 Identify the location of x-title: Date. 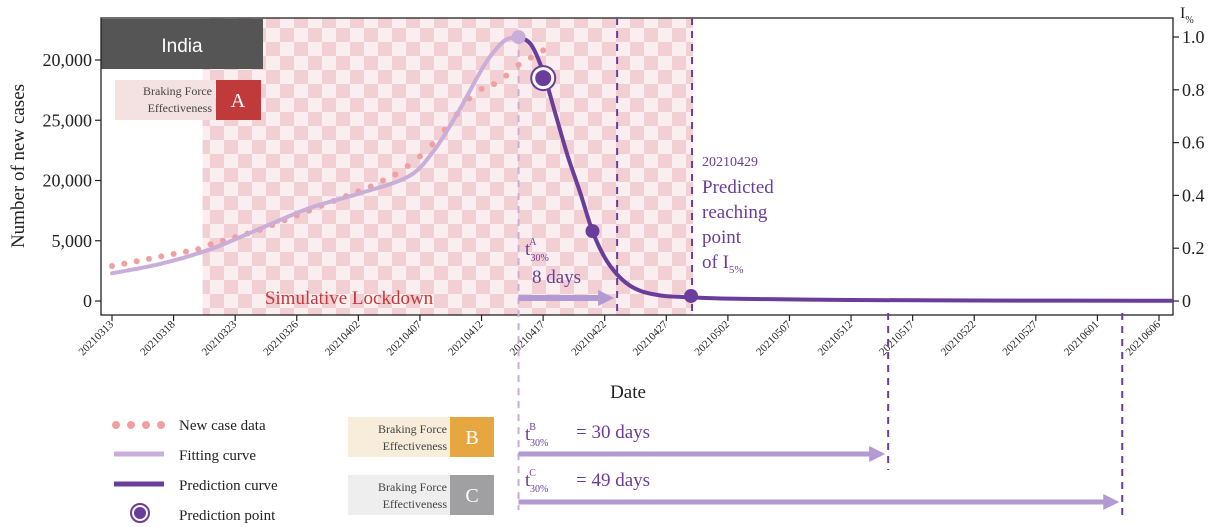
(628, 392).